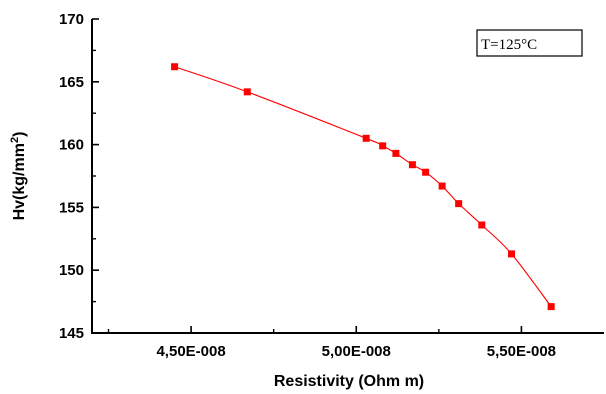  What do you see at coordinates (71, 176) in the screenshot?
I see `y-tick-labels: 145 150 155 160 165 170` at bounding box center [71, 176].